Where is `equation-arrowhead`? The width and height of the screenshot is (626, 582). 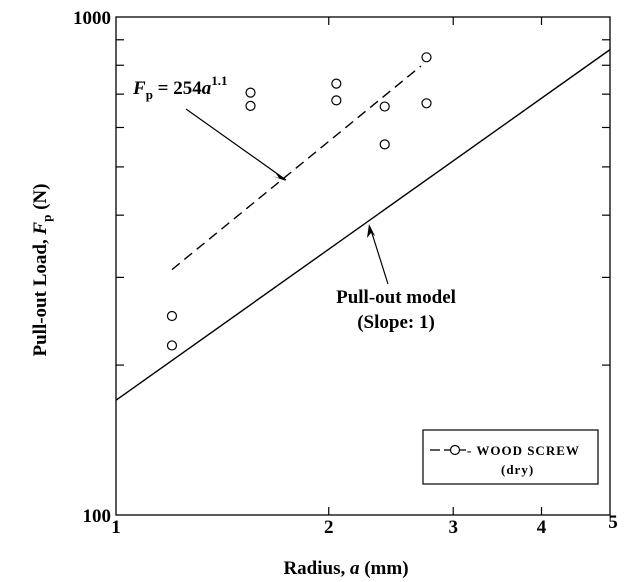
equation-arrowhead is located at coordinates (279, 176).